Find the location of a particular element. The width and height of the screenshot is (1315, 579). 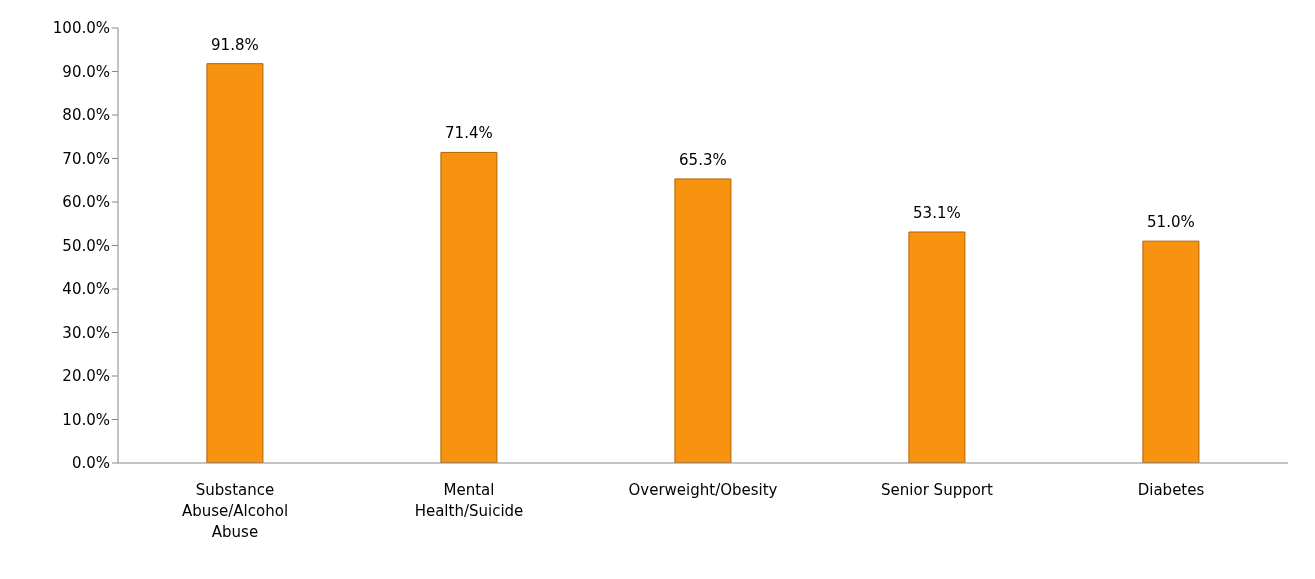

data-label: 65.3% is located at coordinates (703, 159).